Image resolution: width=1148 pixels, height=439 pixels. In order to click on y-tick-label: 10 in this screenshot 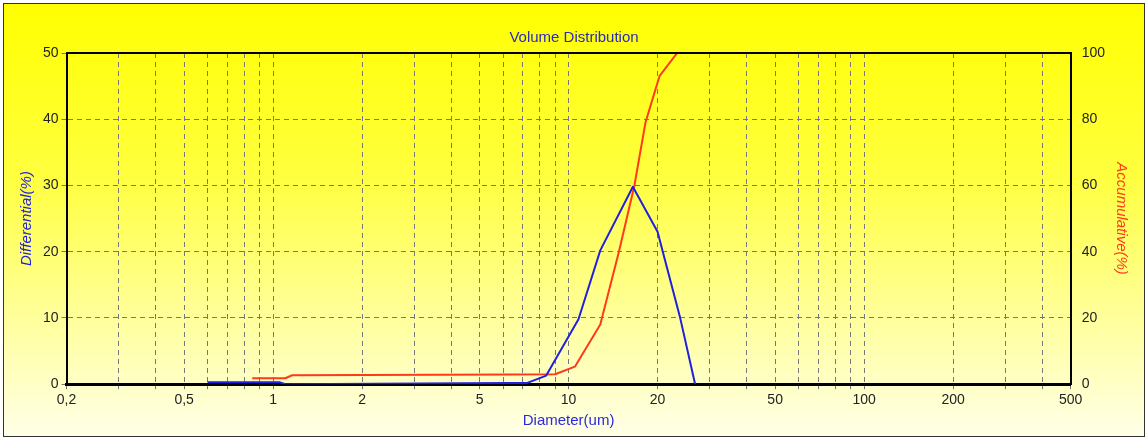, I will do `click(50, 316)`.